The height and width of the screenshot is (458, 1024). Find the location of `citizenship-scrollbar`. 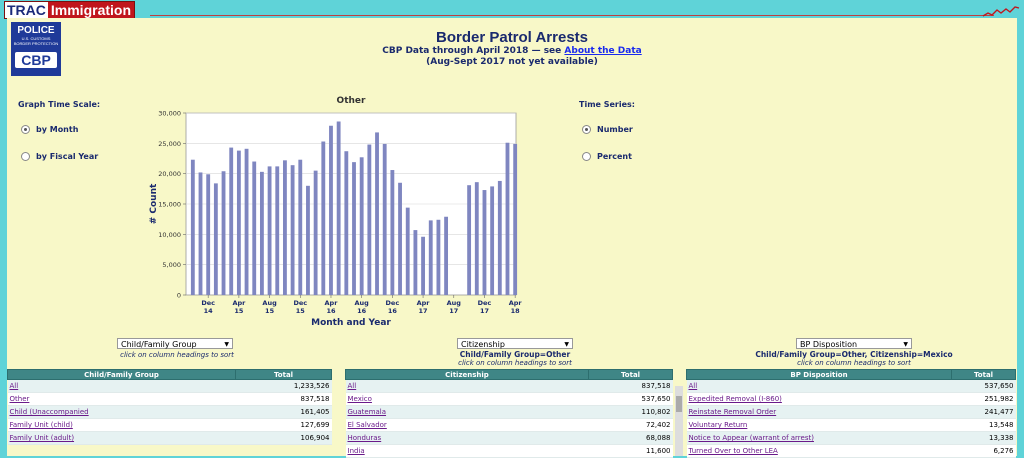

citizenship-scrollbar is located at coordinates (679, 421).